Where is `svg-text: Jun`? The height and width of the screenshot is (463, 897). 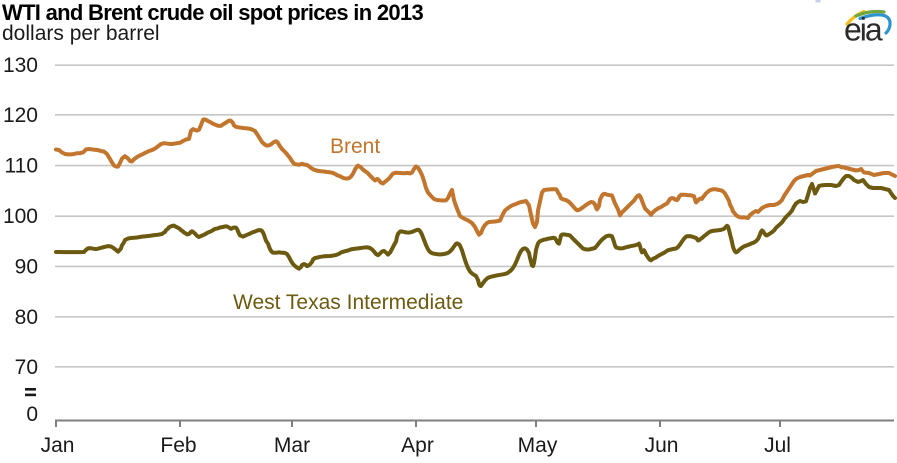
svg-text: Jun is located at coordinates (662, 445).